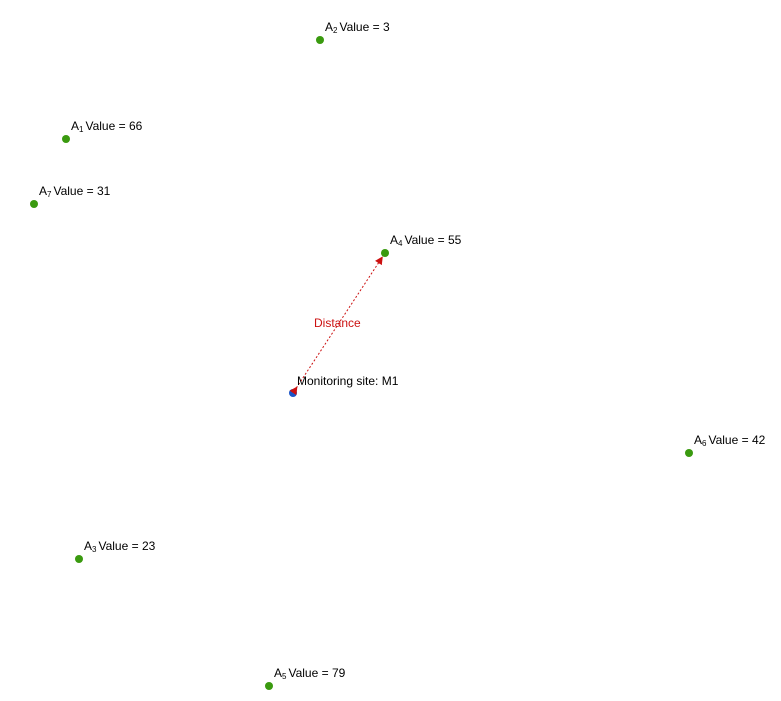 This screenshot has width=781, height=701. I want to click on point-label-a7: A7 Value = 31, so click(74, 192).